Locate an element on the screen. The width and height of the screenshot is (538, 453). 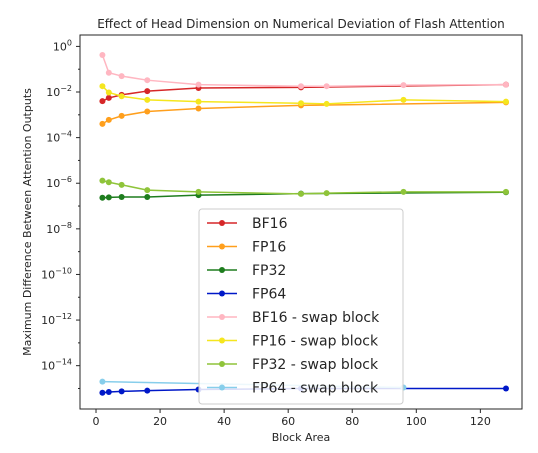
y-tick-label: 10⁻¹⁴ is located at coordinates (56, 365).